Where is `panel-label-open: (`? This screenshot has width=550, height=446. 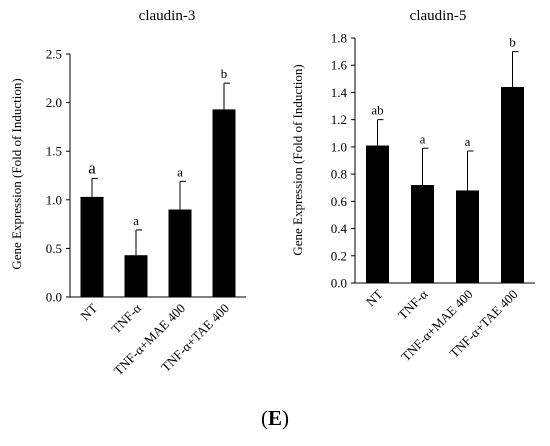
panel-label-open: ( is located at coordinates (264, 418).